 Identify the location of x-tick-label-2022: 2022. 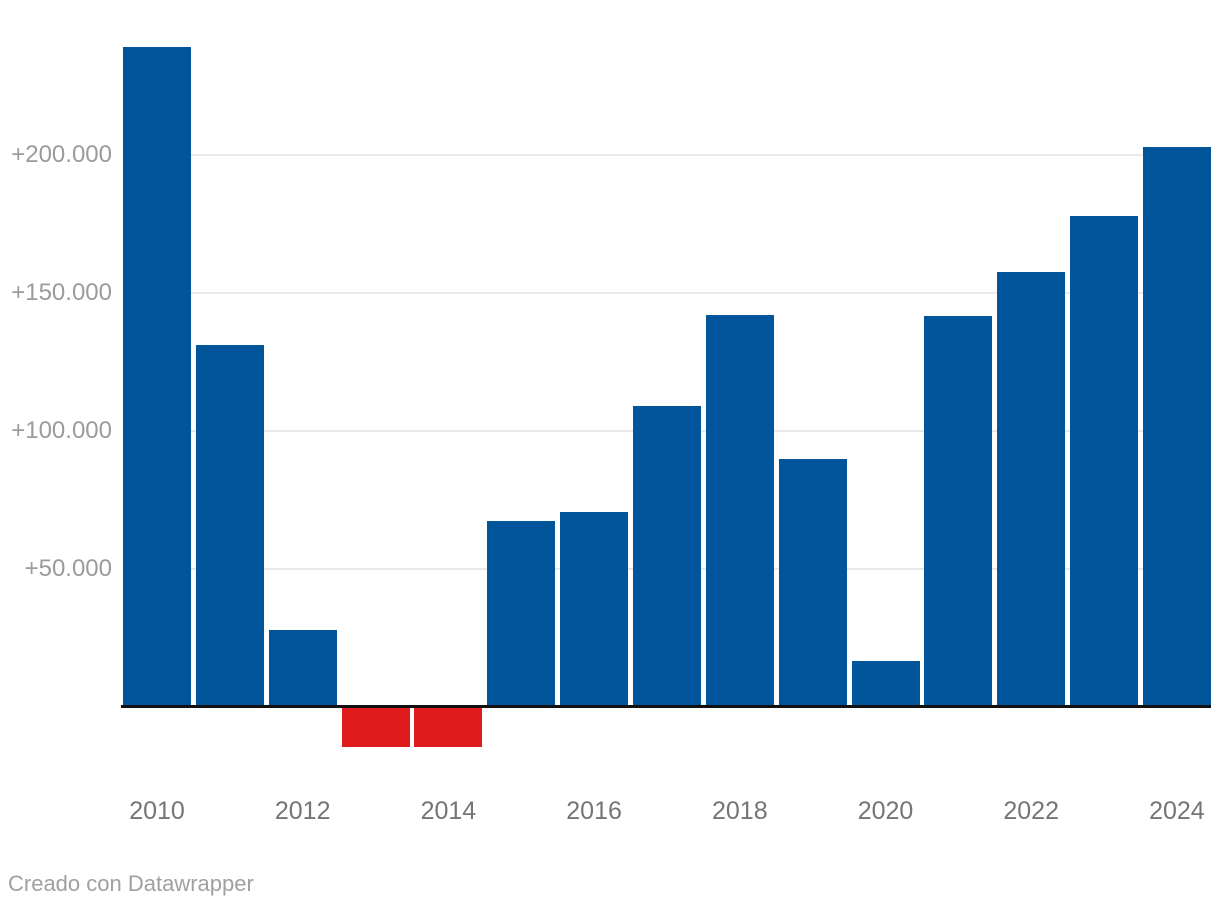
(1031, 811).